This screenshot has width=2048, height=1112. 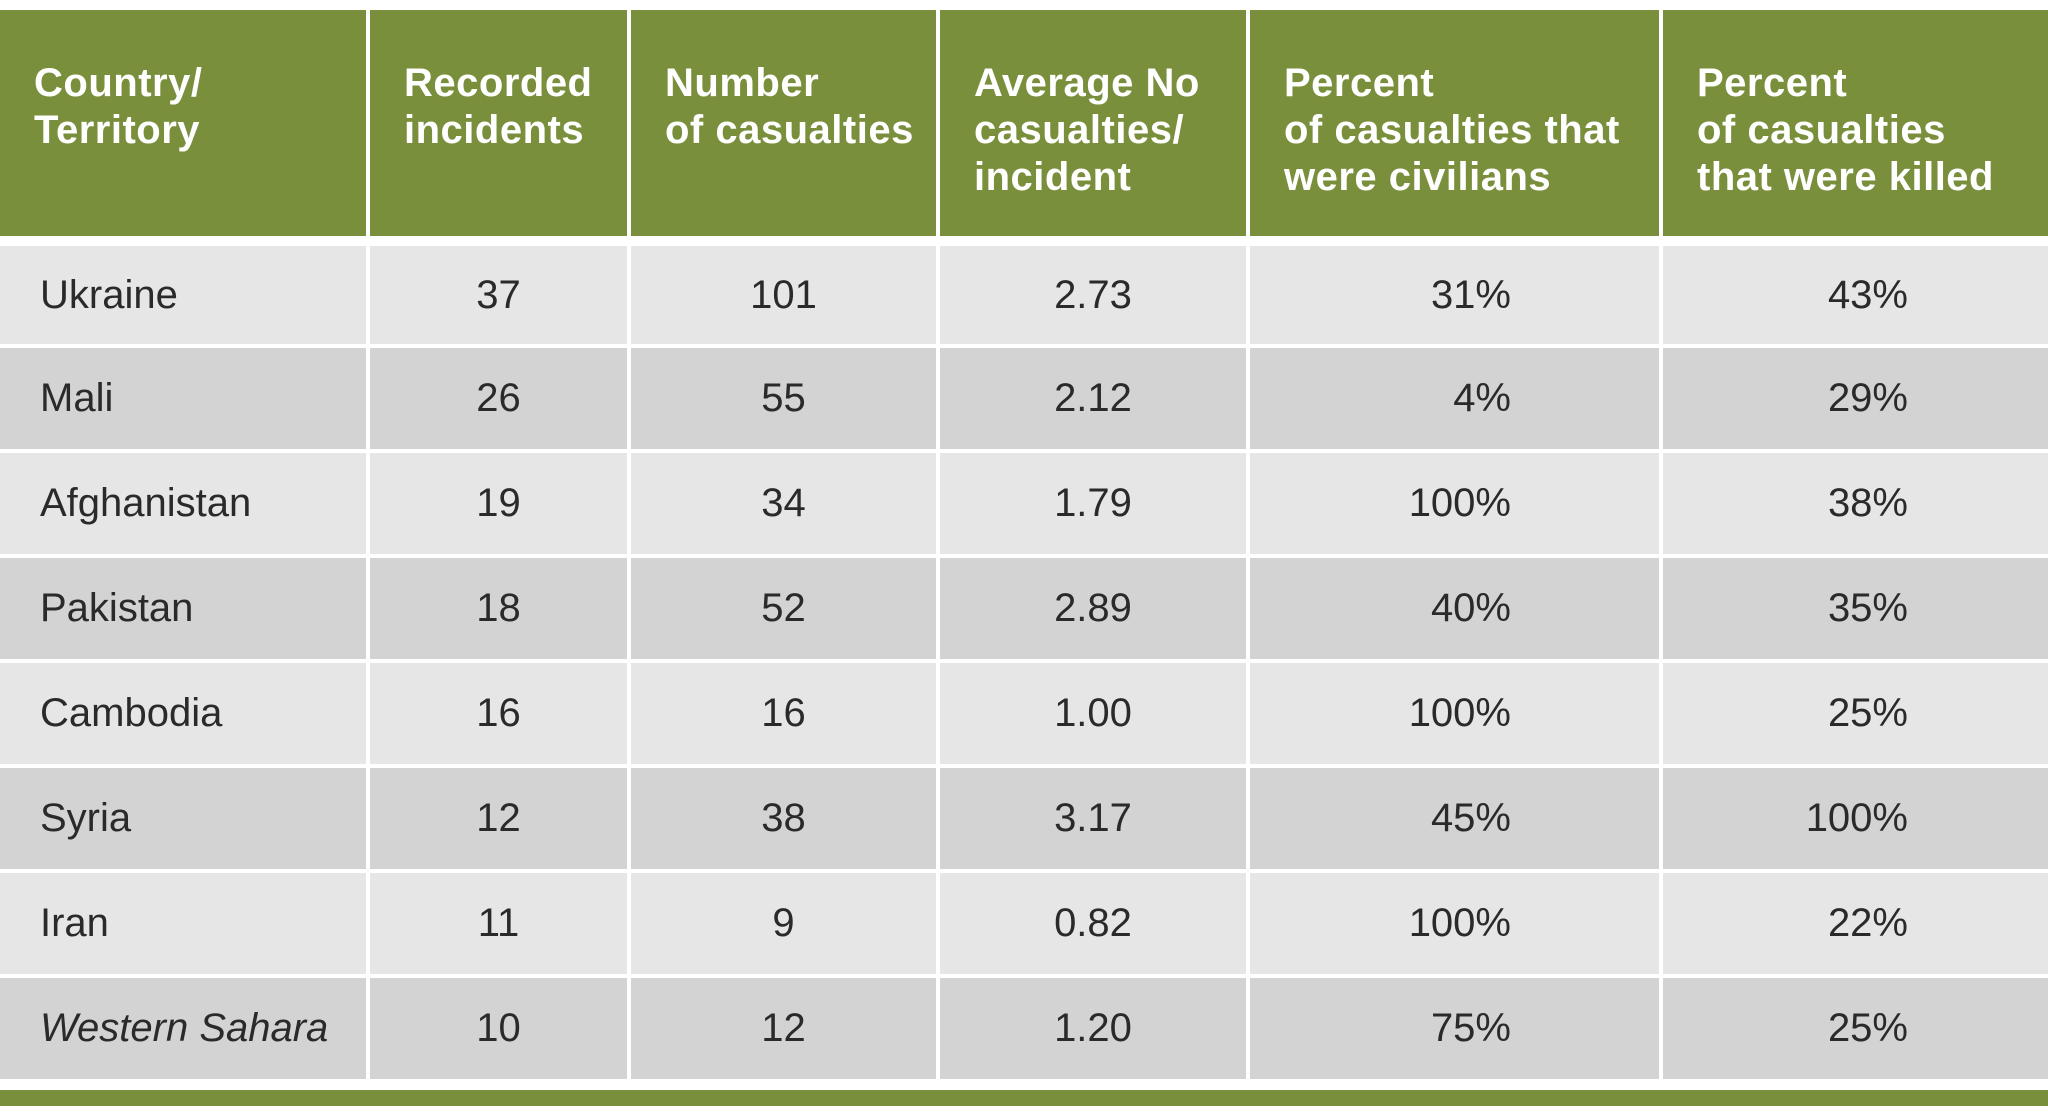 I want to click on cell-killed-percent: 35%, so click(x=1854, y=609).